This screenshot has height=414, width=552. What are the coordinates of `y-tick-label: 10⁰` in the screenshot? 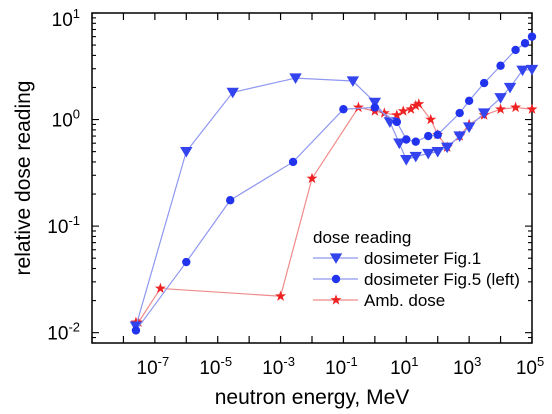 It's located at (66, 119).